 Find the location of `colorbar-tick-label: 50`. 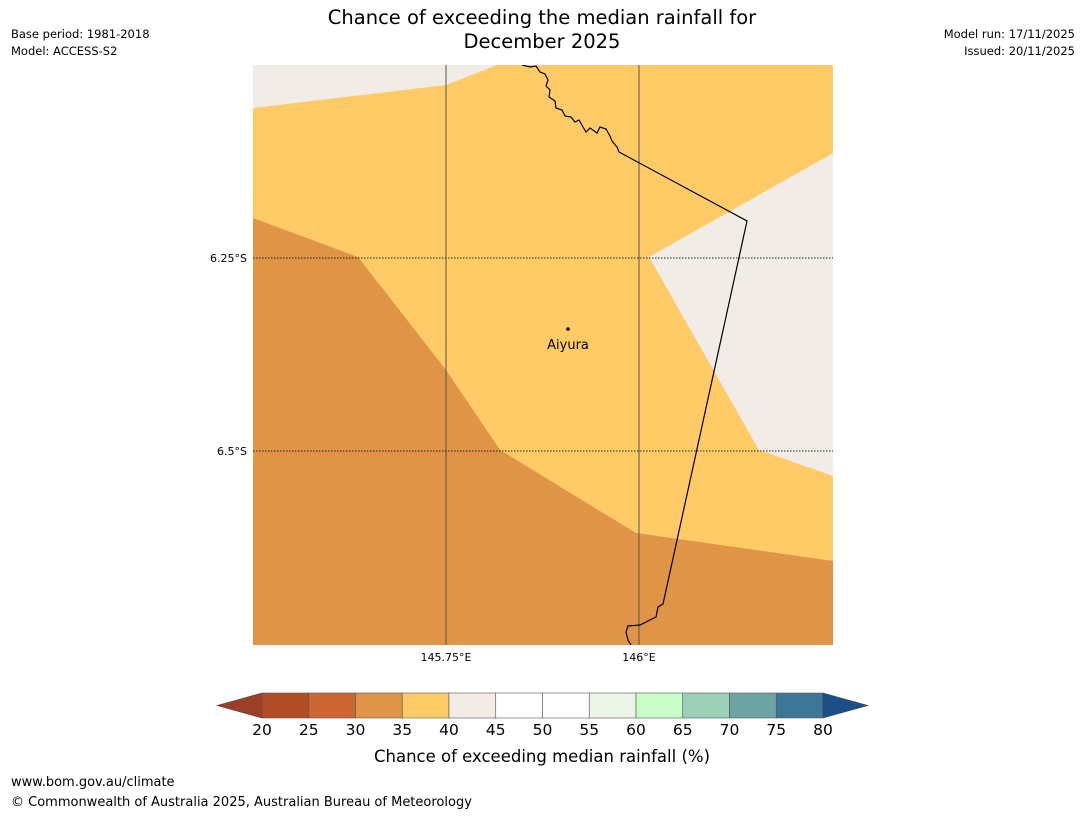

colorbar-tick-label: 50 is located at coordinates (543, 730).